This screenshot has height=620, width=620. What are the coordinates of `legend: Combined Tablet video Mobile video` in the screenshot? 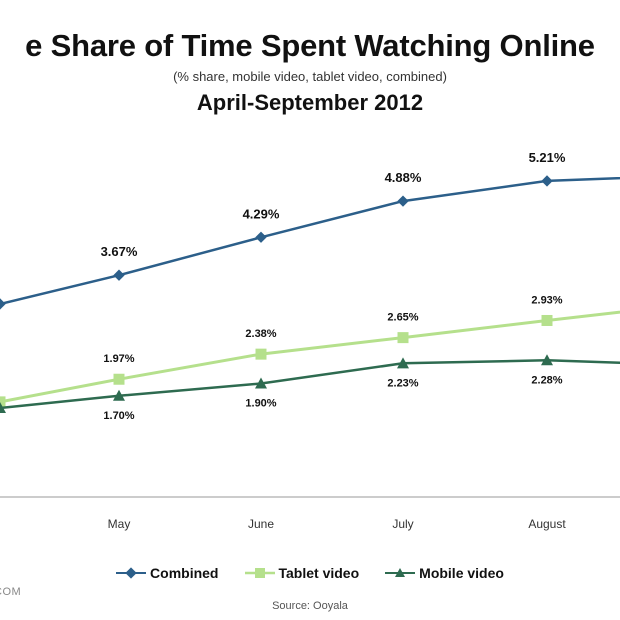 It's located at (310, 573).